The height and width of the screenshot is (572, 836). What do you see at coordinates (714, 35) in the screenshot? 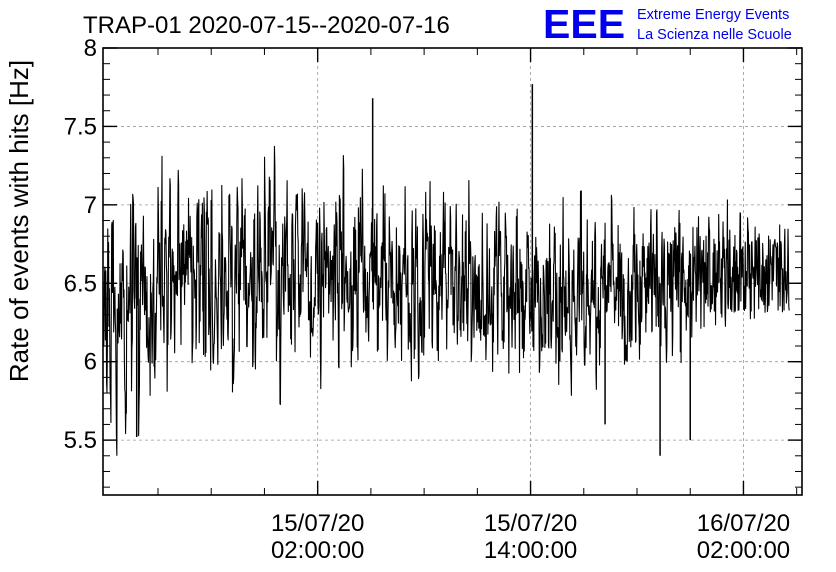
I see `logo-subtitle-line2: La Scienza nelle Scuole` at bounding box center [714, 35].